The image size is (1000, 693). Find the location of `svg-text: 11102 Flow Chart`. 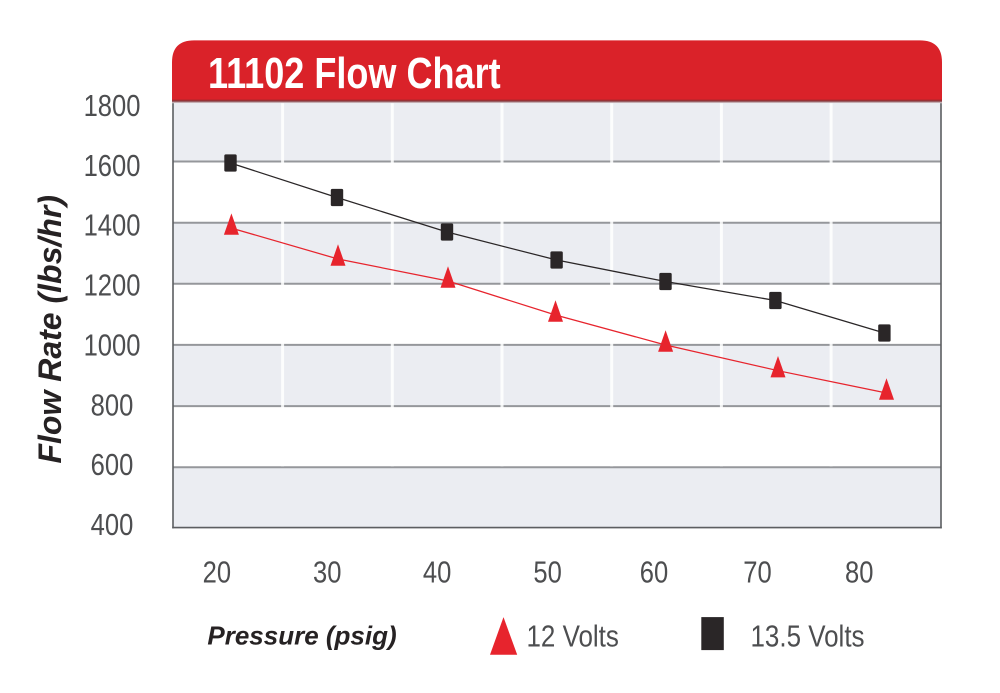

svg-text: 11102 Flow Chart is located at coordinates (354, 73).